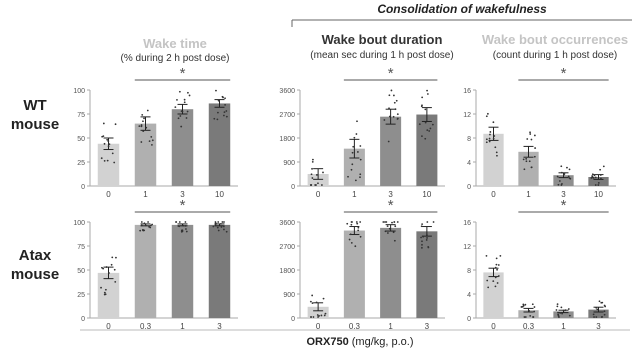 The width and height of the screenshot is (637, 356). Describe the element at coordinates (289, 163) in the screenshot. I see `y-tick-label: 900` at that location.